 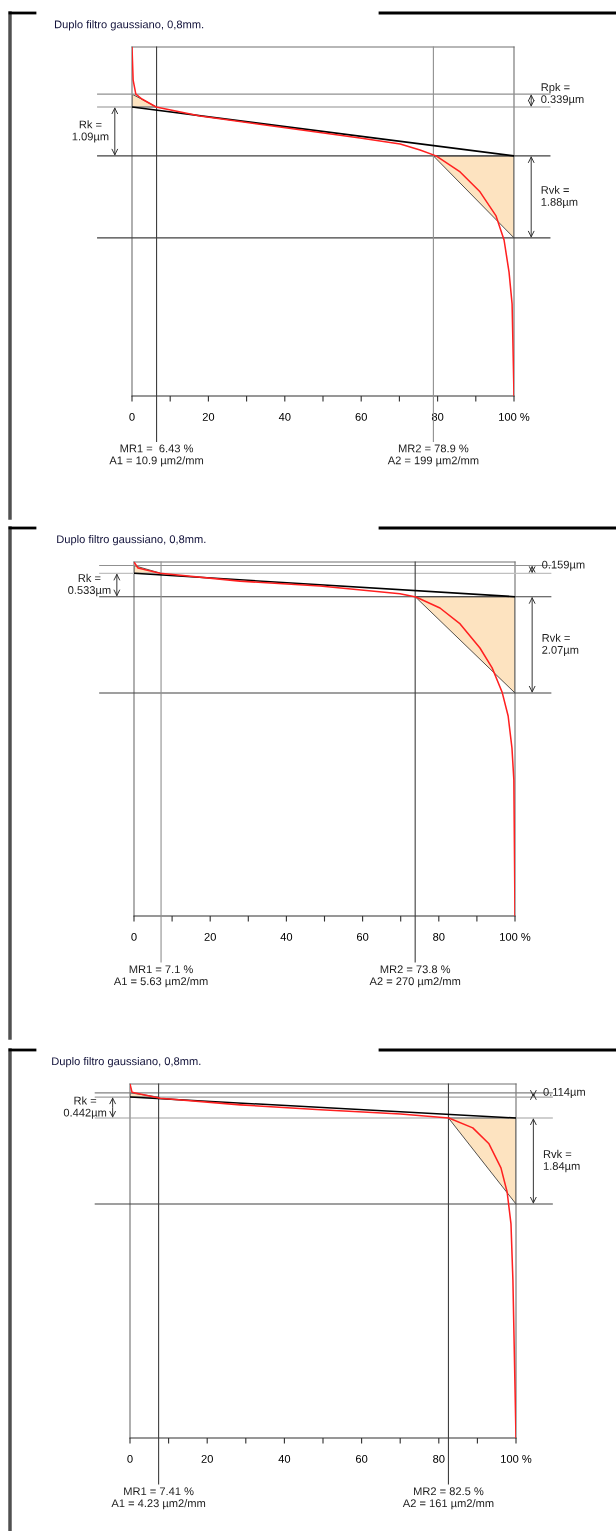 I want to click on text: Rvk = 1.88µm, so click(x=559, y=197).